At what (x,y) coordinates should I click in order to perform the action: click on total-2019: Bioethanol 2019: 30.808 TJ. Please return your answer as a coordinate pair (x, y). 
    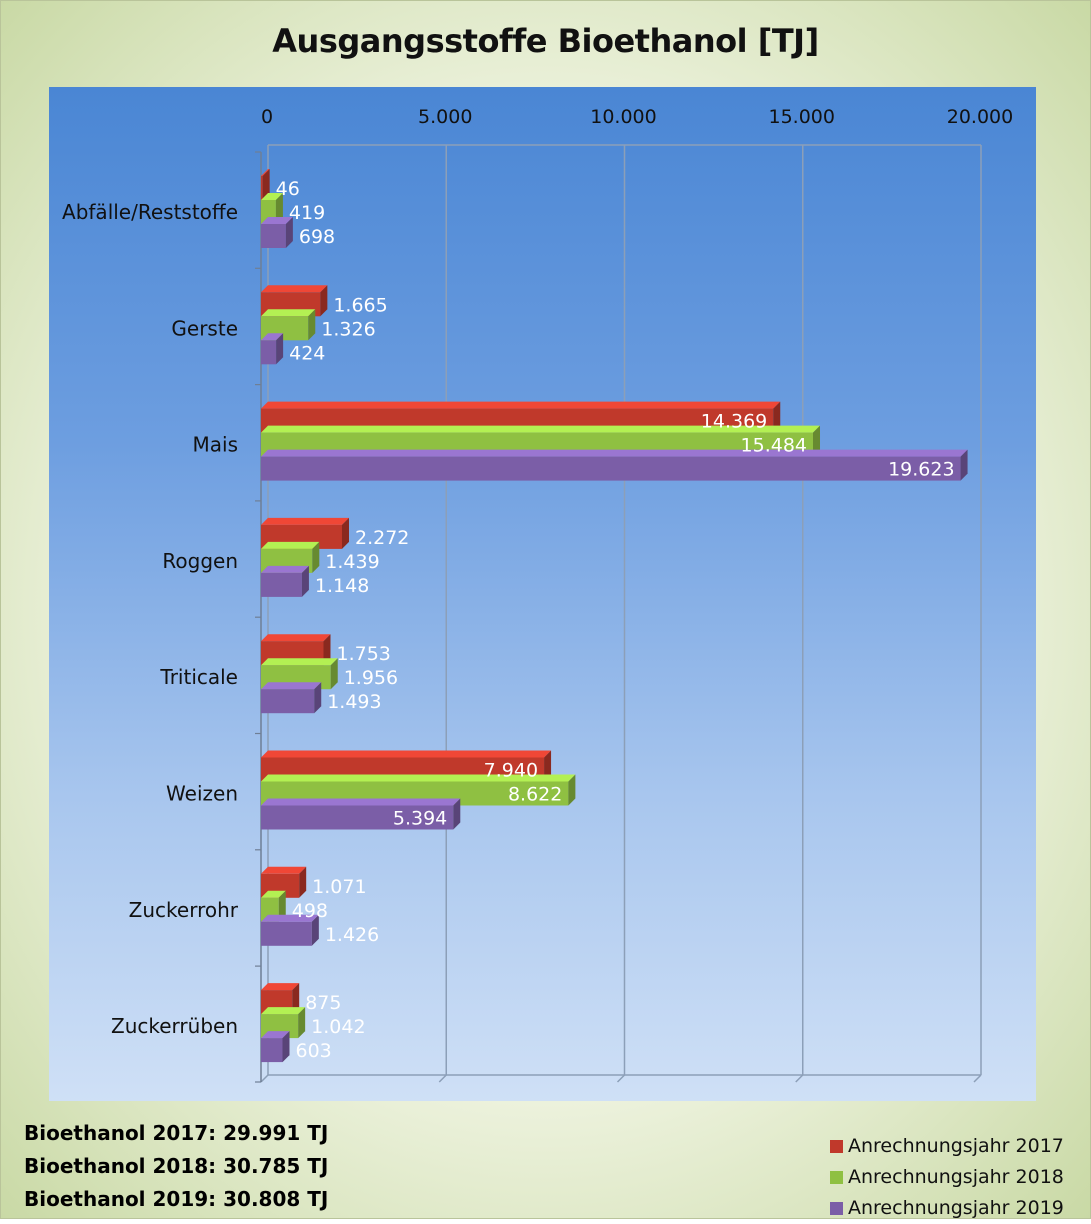
    Looking at the image, I should click on (176, 1199).